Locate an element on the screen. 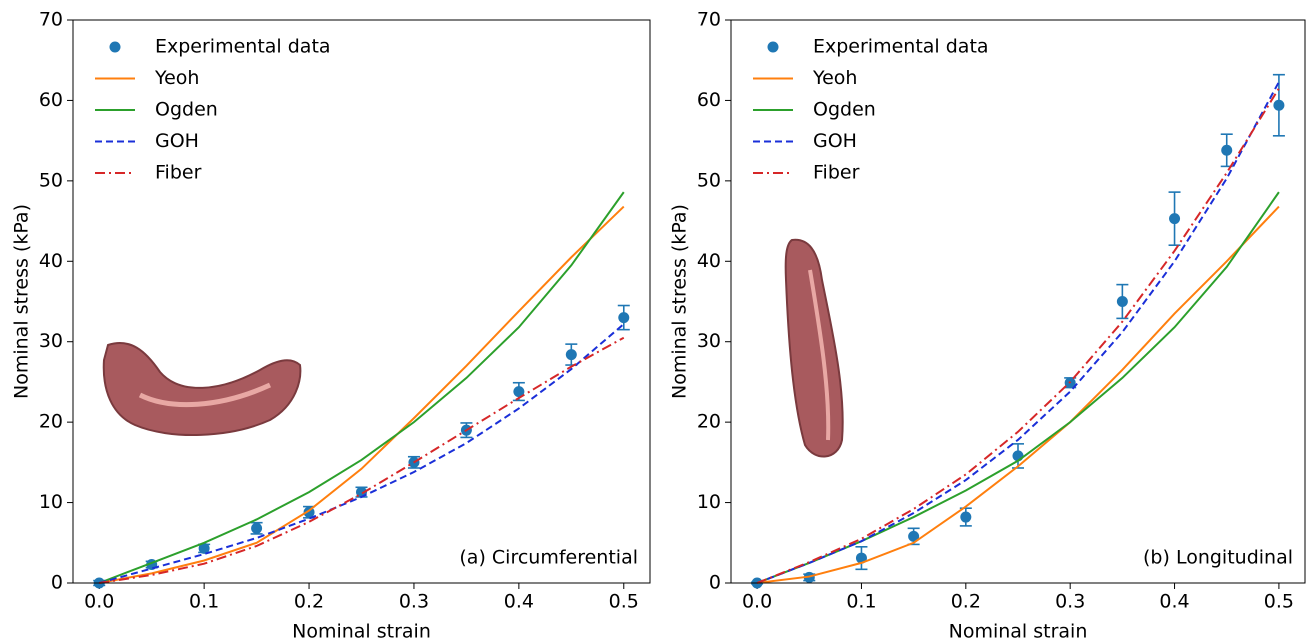 This screenshot has width=1310, height=644. tissue-circumferential is located at coordinates (202, 389).